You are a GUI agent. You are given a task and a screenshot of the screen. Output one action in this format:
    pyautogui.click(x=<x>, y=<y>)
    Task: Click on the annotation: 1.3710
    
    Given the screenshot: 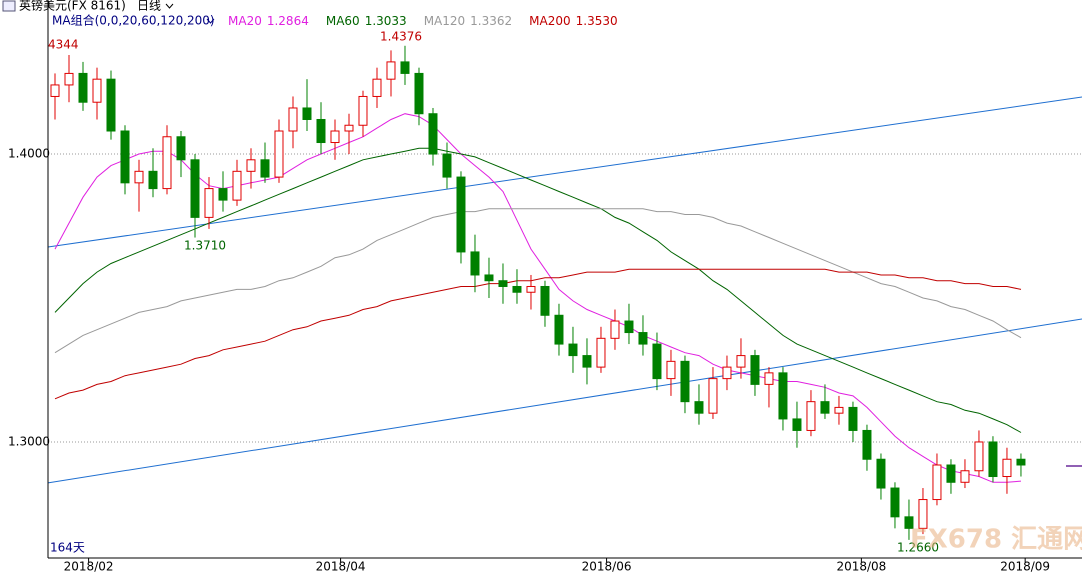 What is the action you would take?
    pyautogui.click(x=205, y=246)
    